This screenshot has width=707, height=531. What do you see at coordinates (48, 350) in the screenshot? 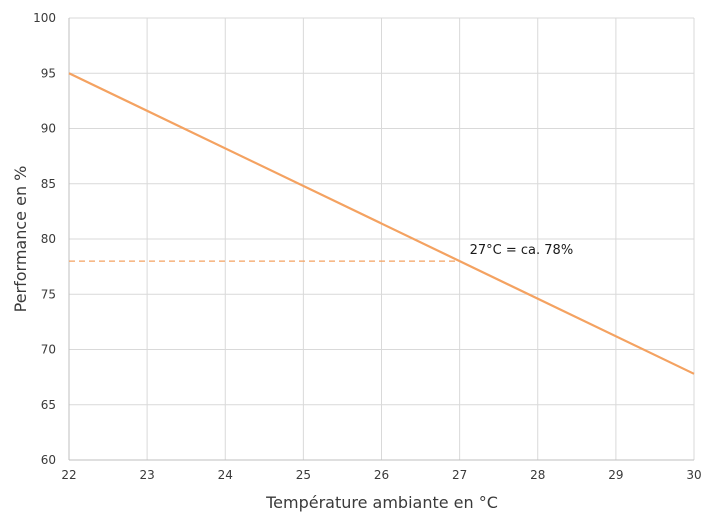
I see `y-tick-label: 70` at bounding box center [48, 350].